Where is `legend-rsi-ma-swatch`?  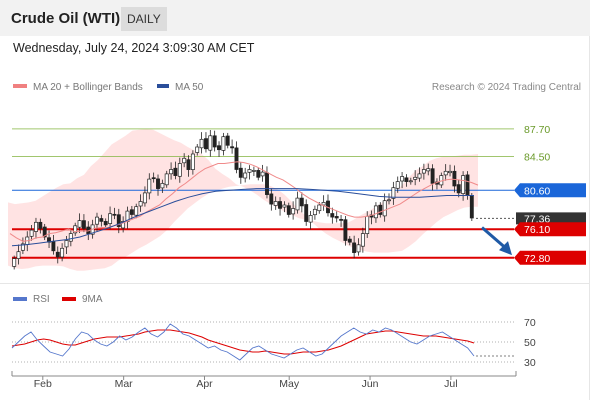 legend-rsi-ma-swatch is located at coordinates (69, 299).